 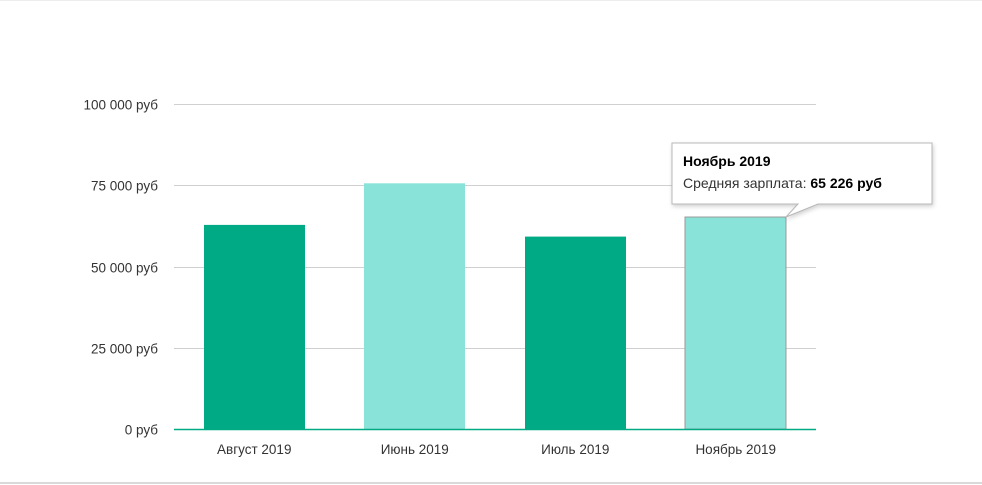 I want to click on y-tick-label: 75 000 руб, so click(x=124, y=186).